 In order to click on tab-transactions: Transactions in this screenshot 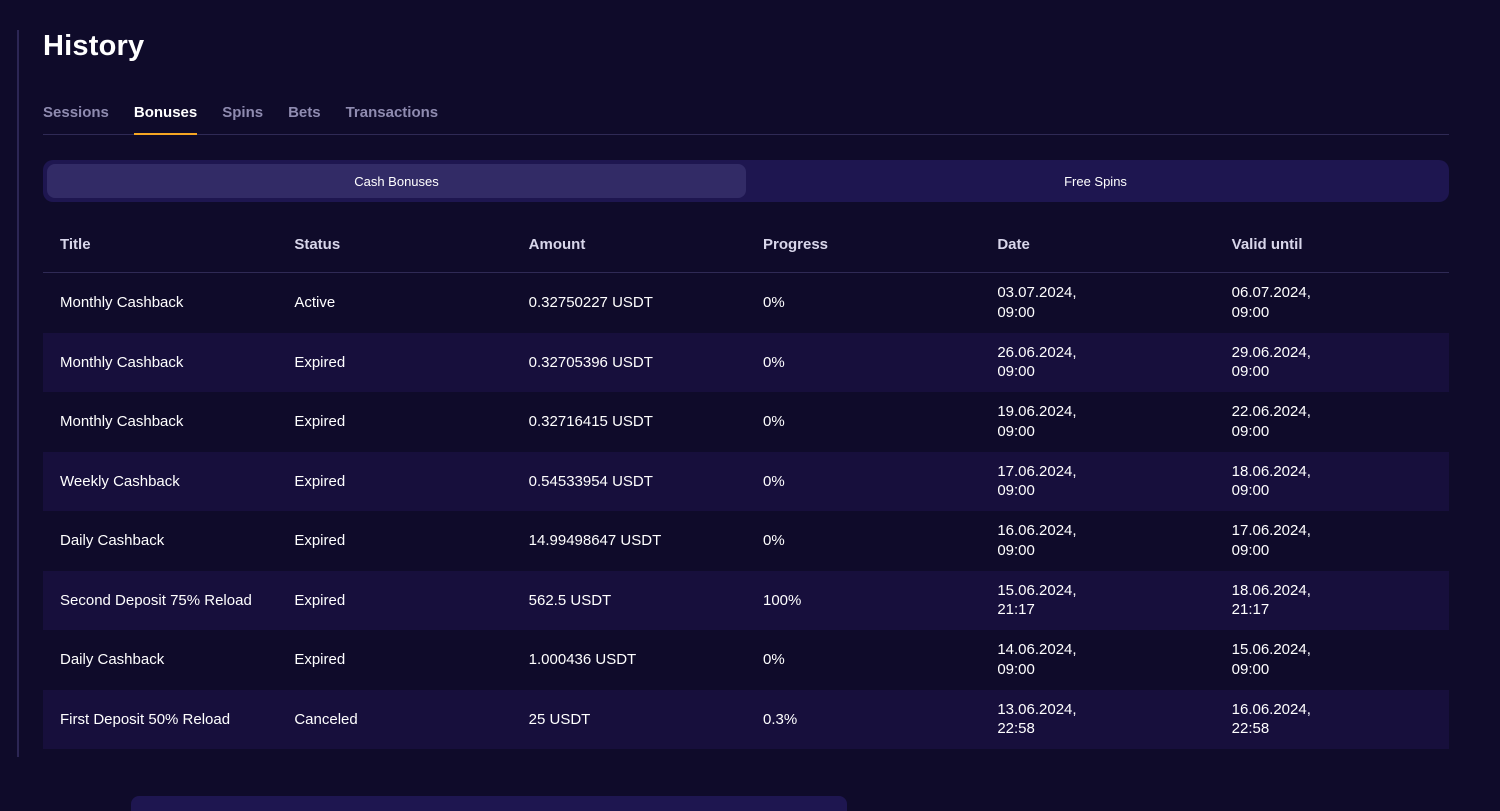, I will do `click(392, 112)`.